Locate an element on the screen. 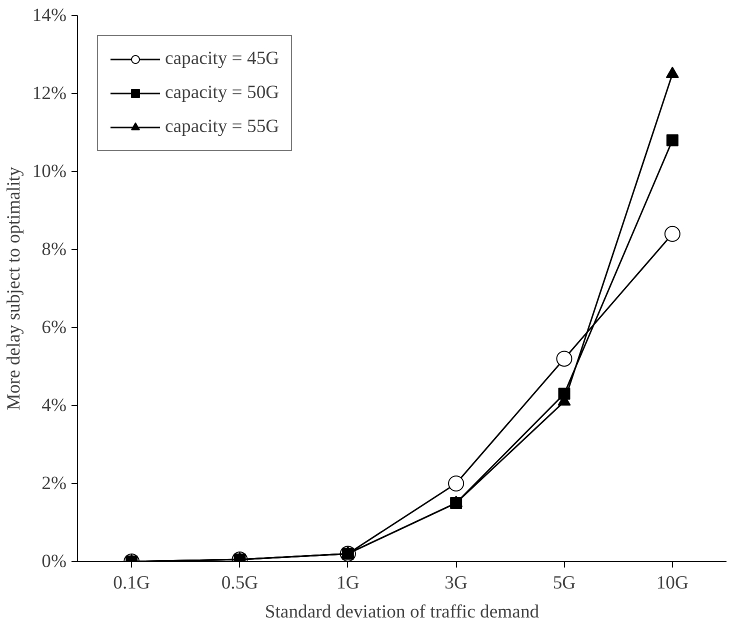  x-tick-label: 10G is located at coordinates (672, 583).